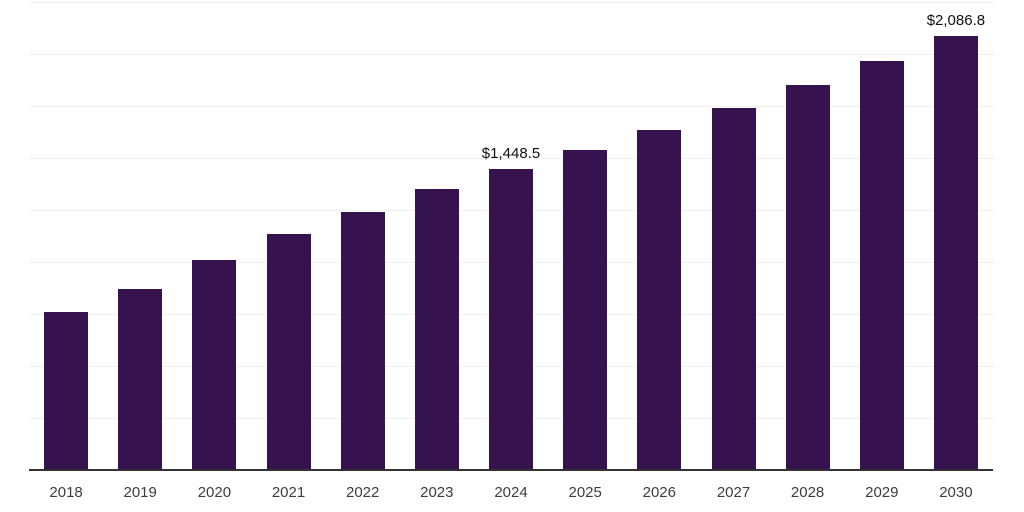 The height and width of the screenshot is (512, 1024). What do you see at coordinates (955, 252) in the screenshot?
I see `bar-2030` at bounding box center [955, 252].